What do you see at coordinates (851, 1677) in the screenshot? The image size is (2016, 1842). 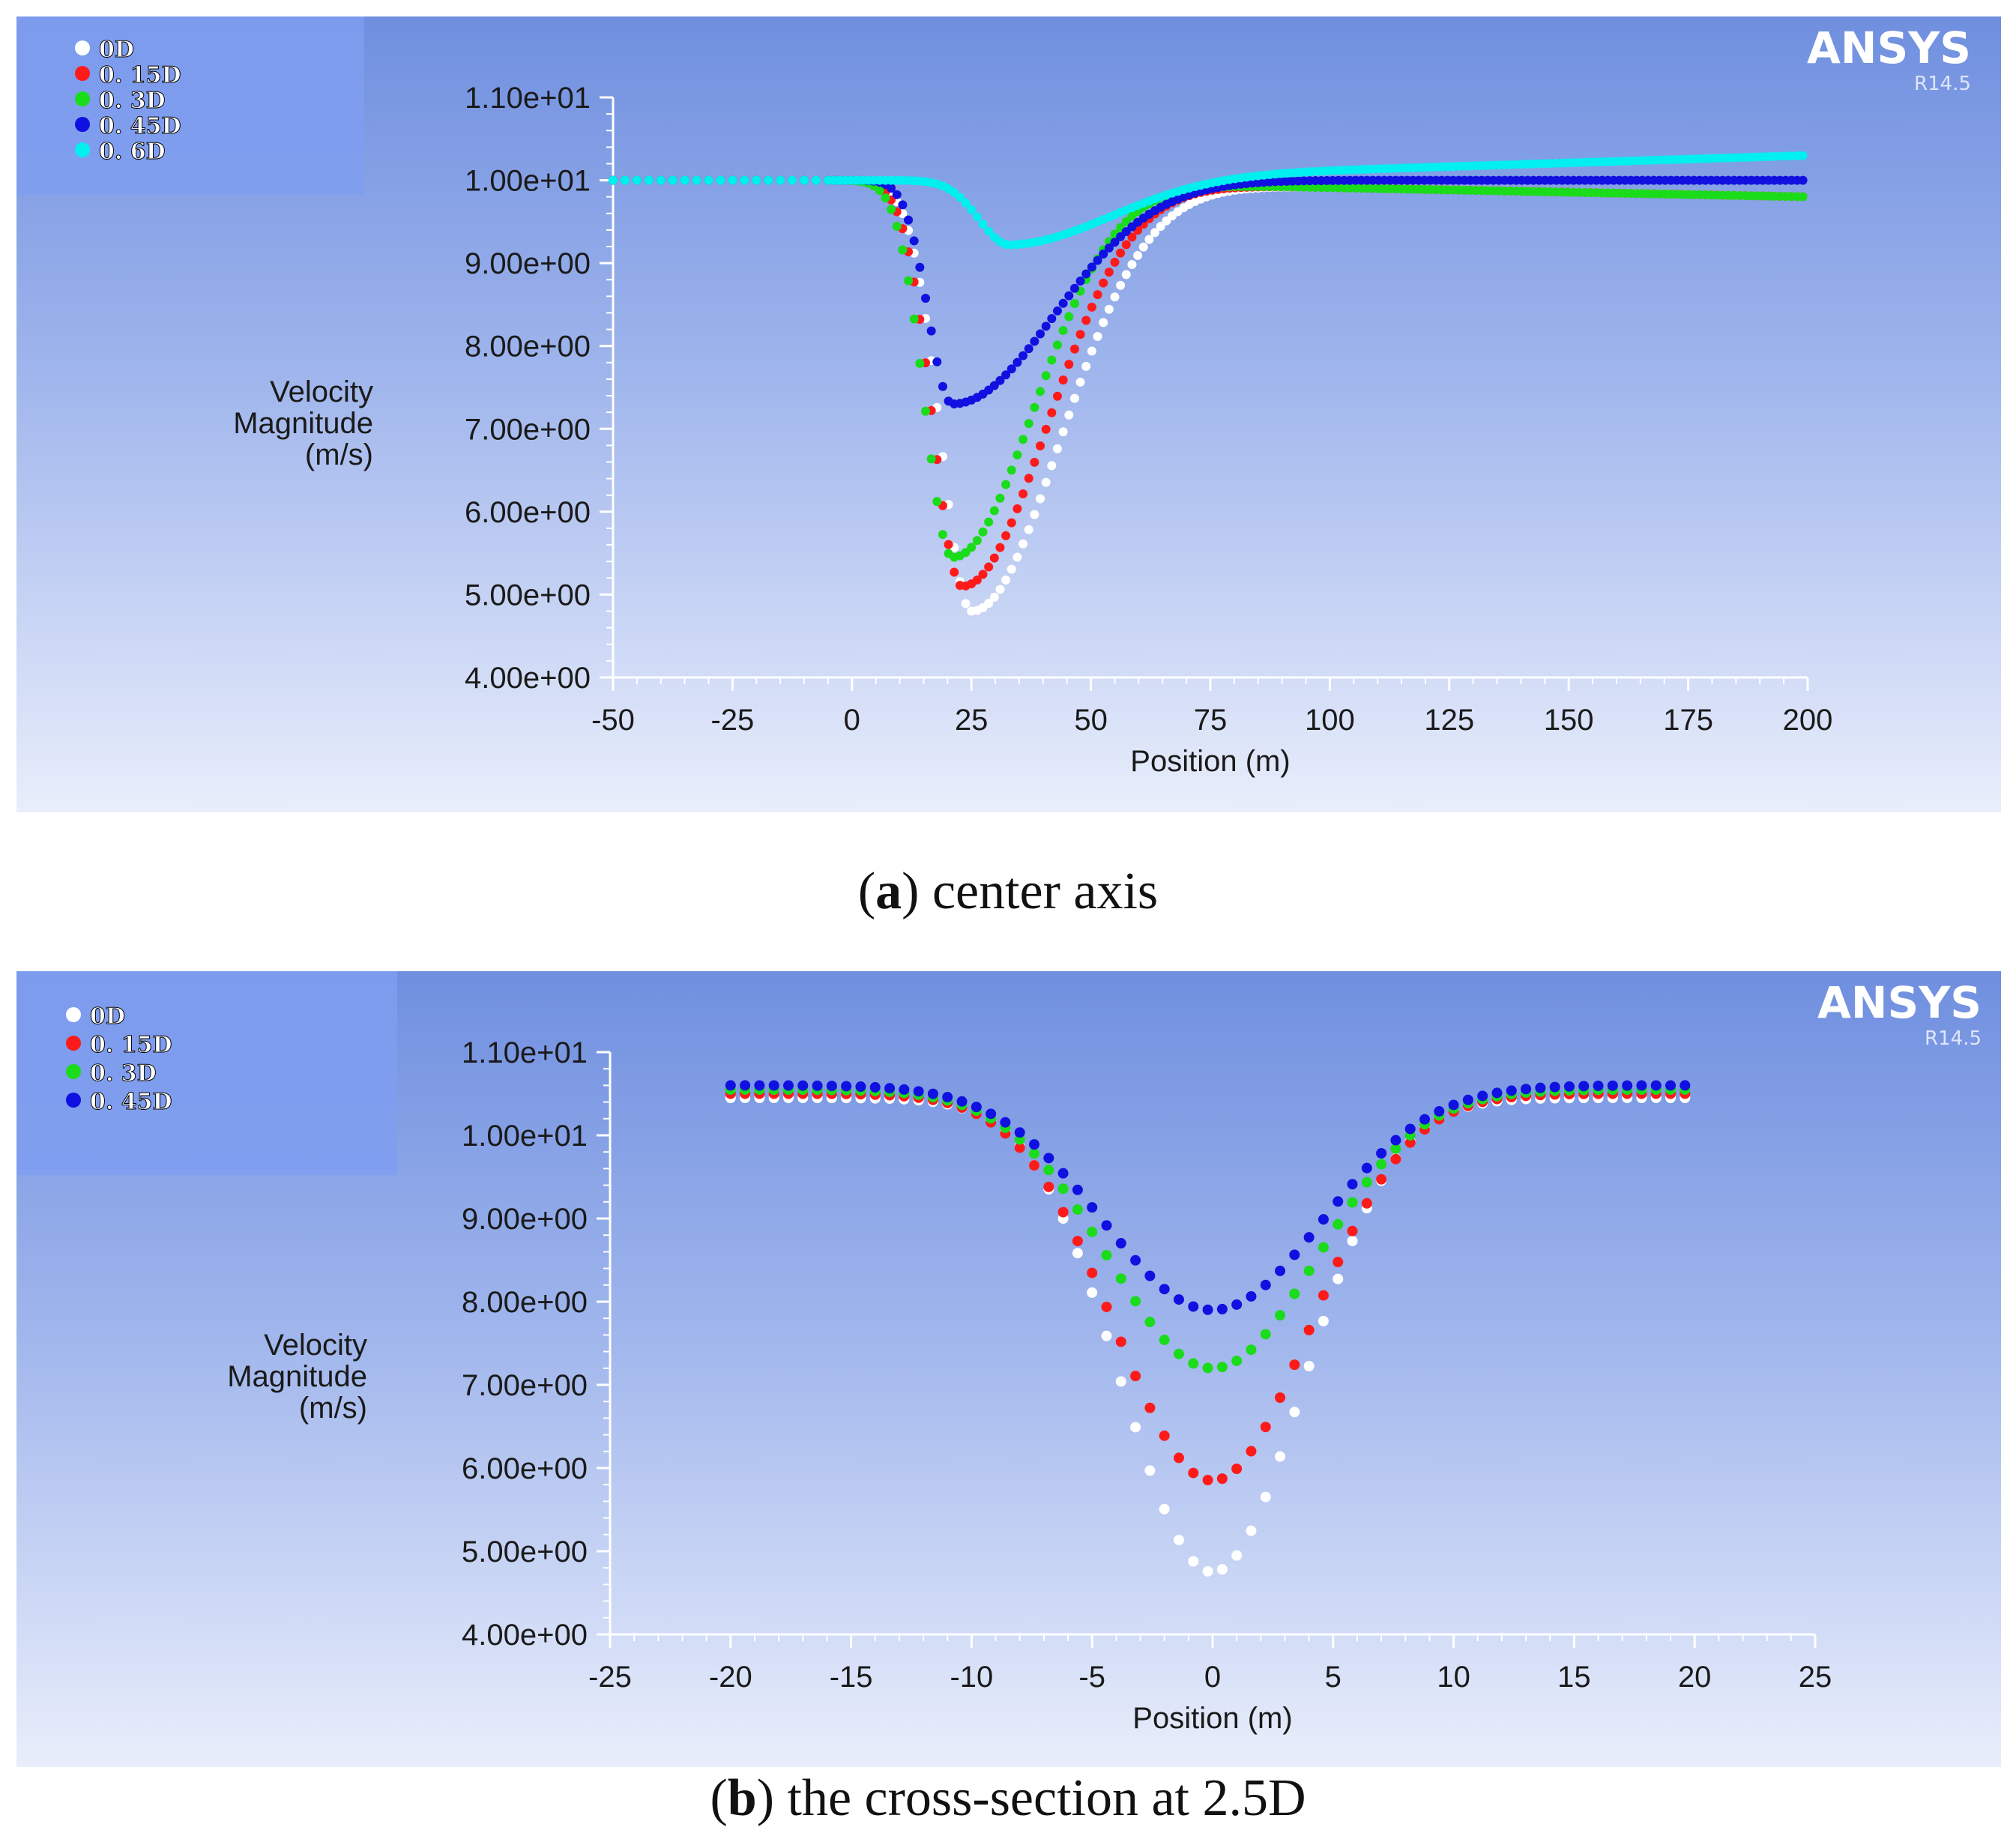 I see `x-tick-label: -15` at bounding box center [851, 1677].